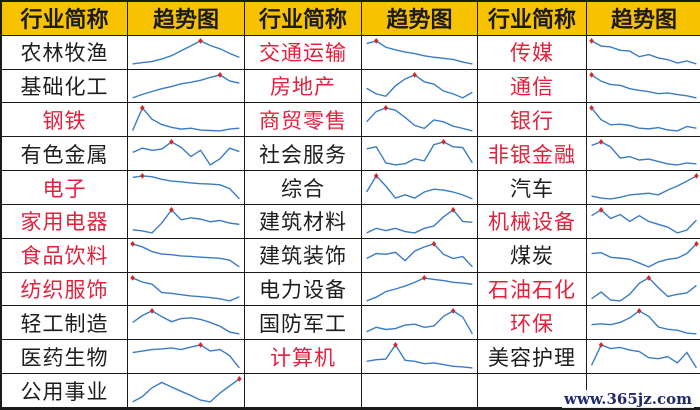 This screenshot has width=700, height=410. What do you see at coordinates (303, 221) in the screenshot?
I see `industry-name: 建筑材料` at bounding box center [303, 221].